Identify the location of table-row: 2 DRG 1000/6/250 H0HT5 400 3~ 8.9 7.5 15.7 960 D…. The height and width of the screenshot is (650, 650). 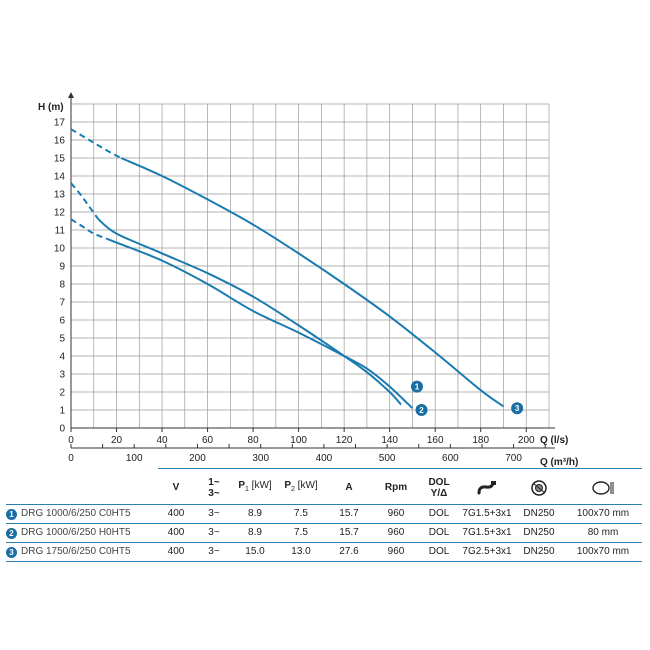
(324, 532).